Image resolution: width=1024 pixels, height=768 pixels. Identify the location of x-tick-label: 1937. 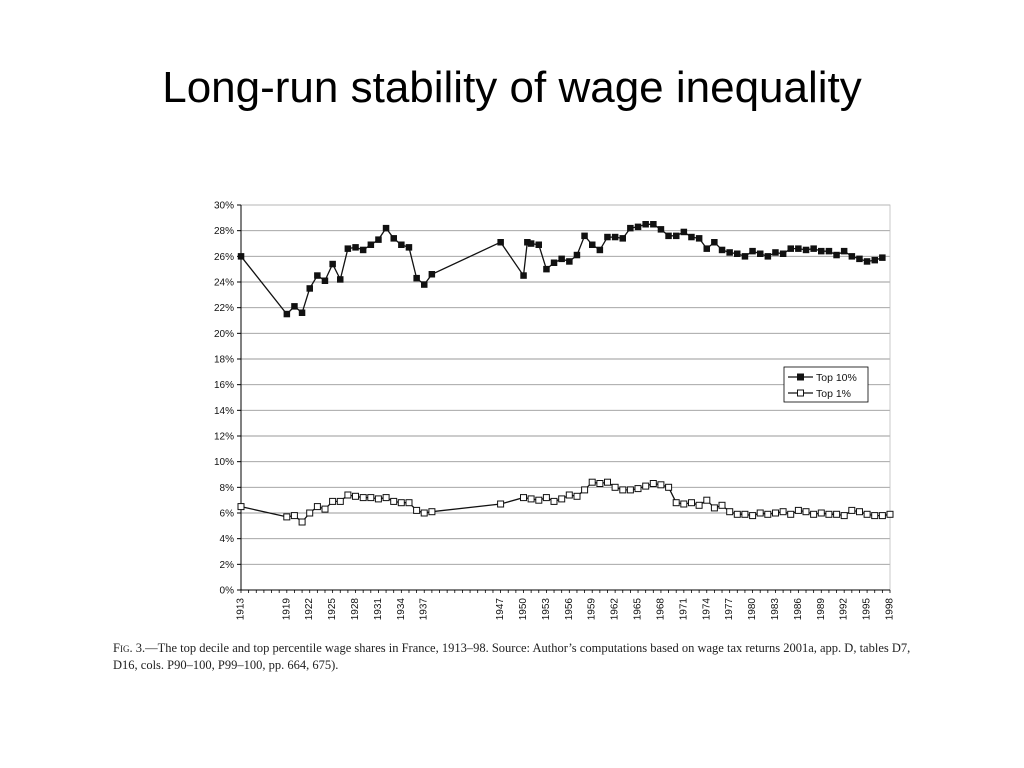
(424, 609).